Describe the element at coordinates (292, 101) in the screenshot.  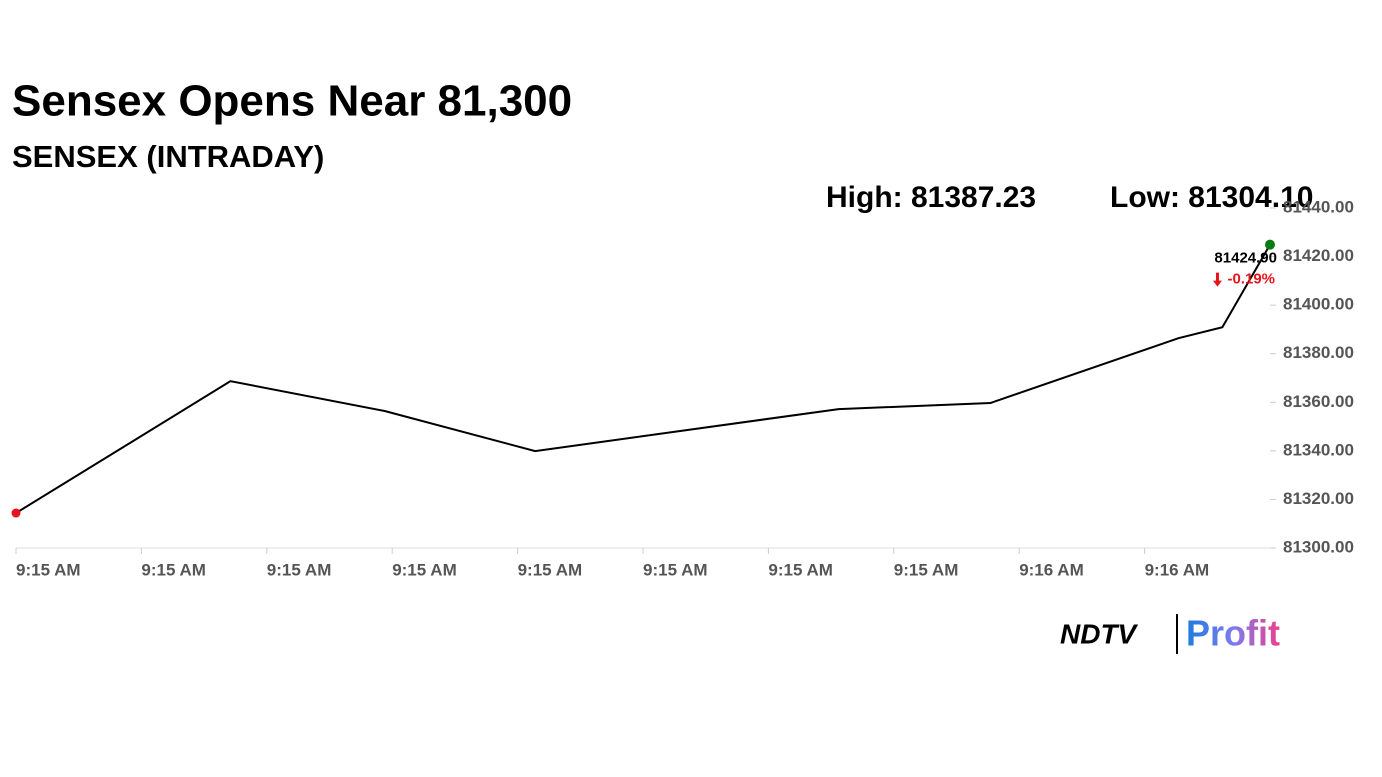
I see `chart-title: Sensex Opens Near 81,300` at that location.